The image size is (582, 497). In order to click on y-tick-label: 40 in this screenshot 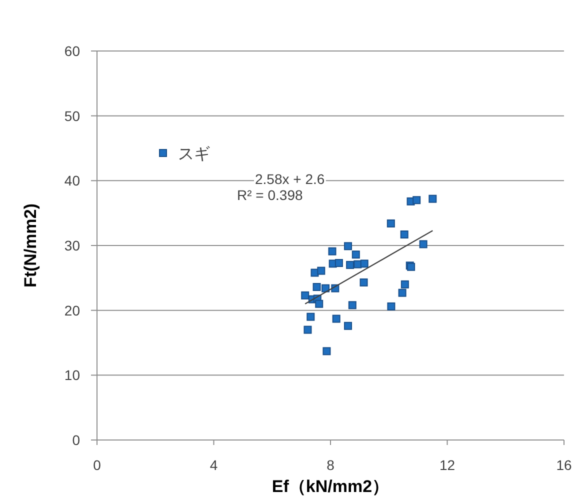, I will do `click(72, 180)`.